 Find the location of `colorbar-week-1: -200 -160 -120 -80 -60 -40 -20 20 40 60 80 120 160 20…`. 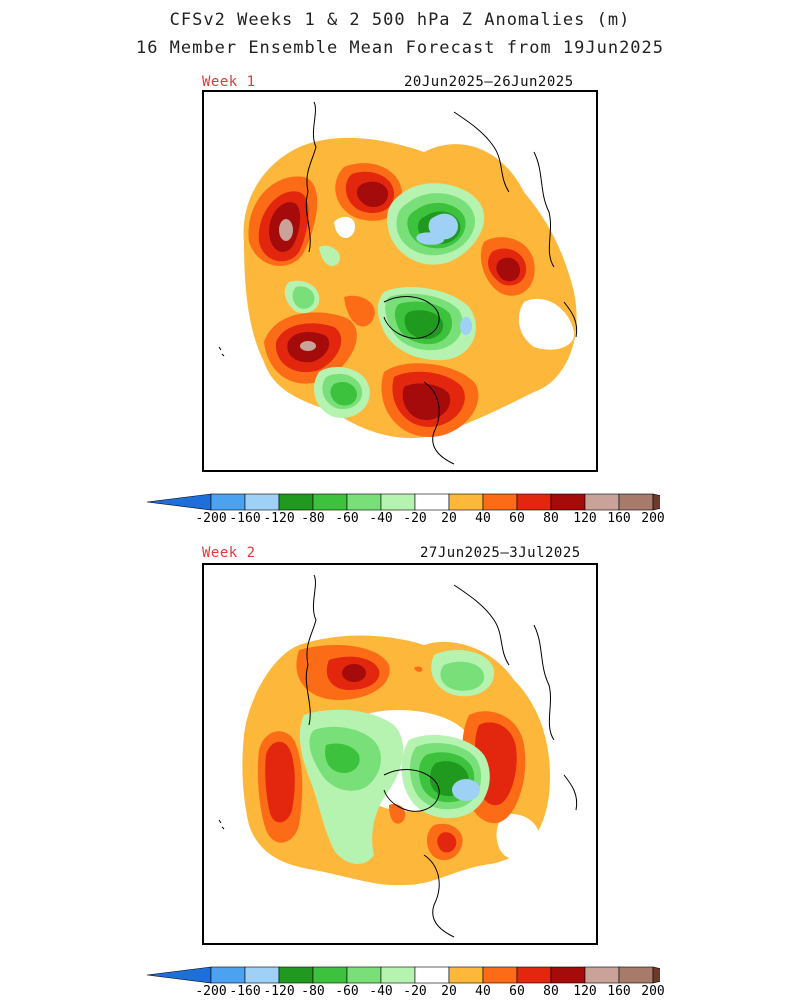

colorbar-week-1: -200 -160 -120 -80 -60 -40 -20 20 40 60 80 120 160 20… is located at coordinates (415, 510).